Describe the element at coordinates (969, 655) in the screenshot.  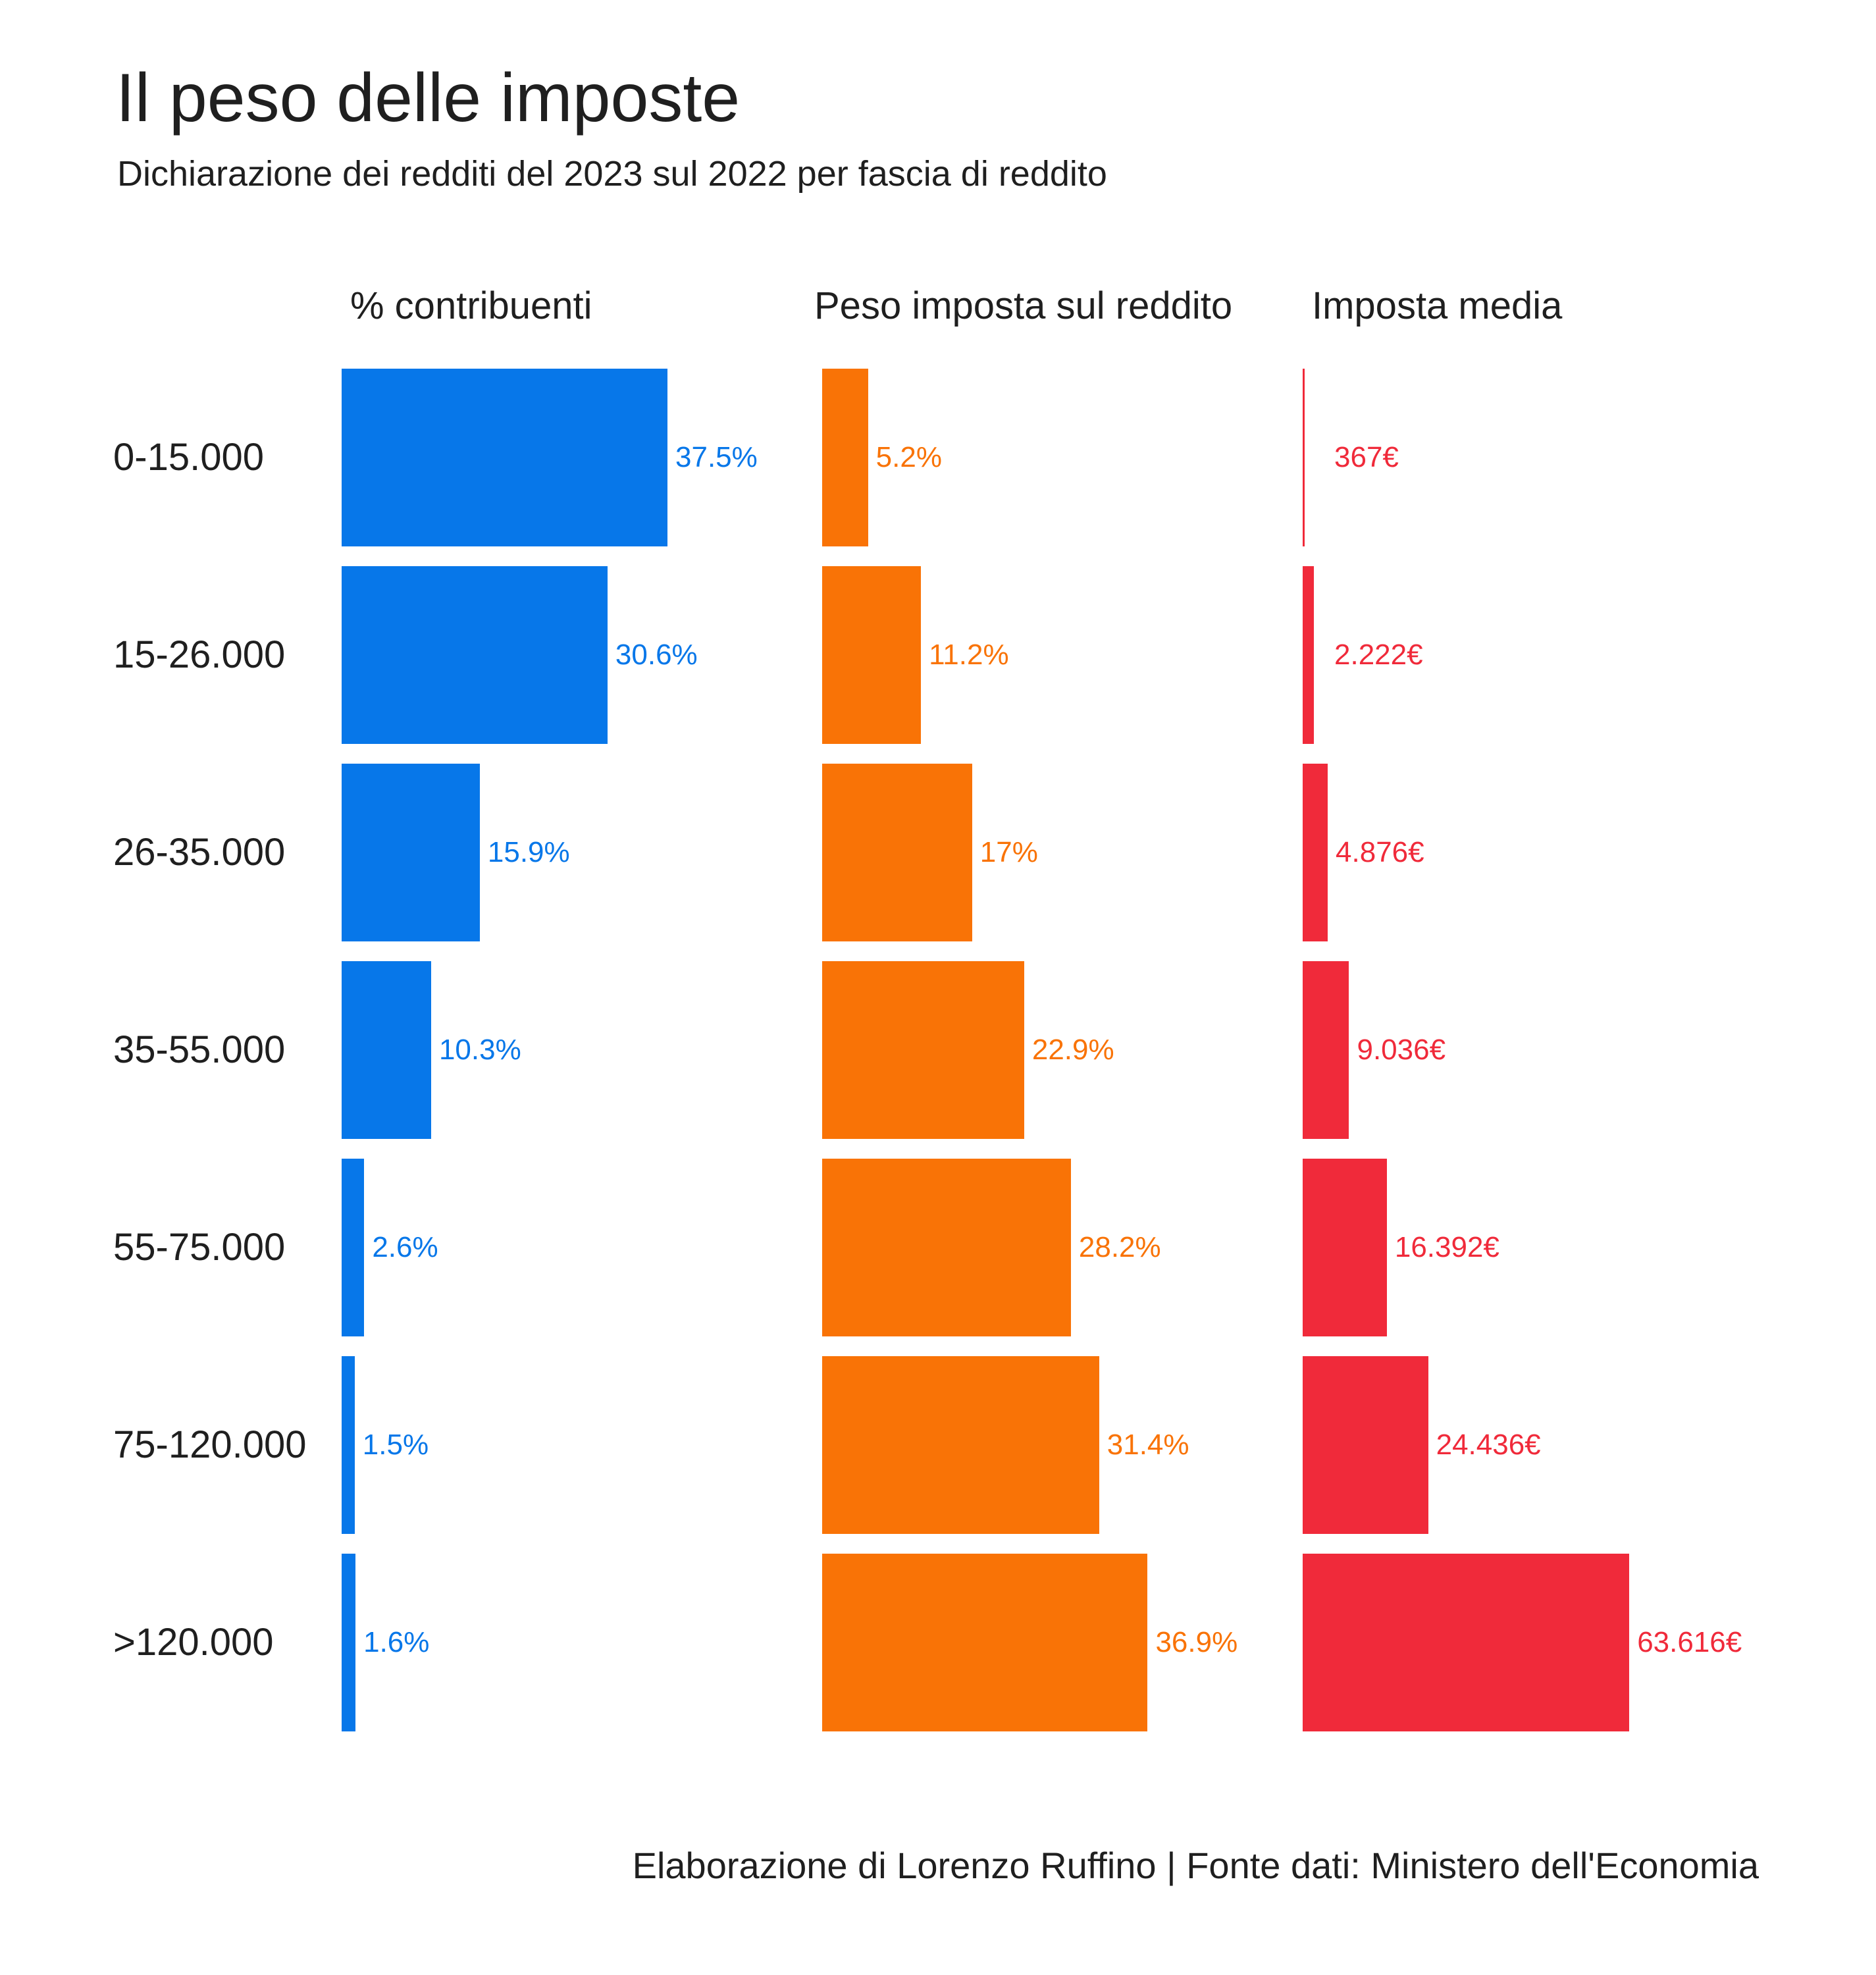
I see `value-label-peso-imposta: 11.2%` at that location.